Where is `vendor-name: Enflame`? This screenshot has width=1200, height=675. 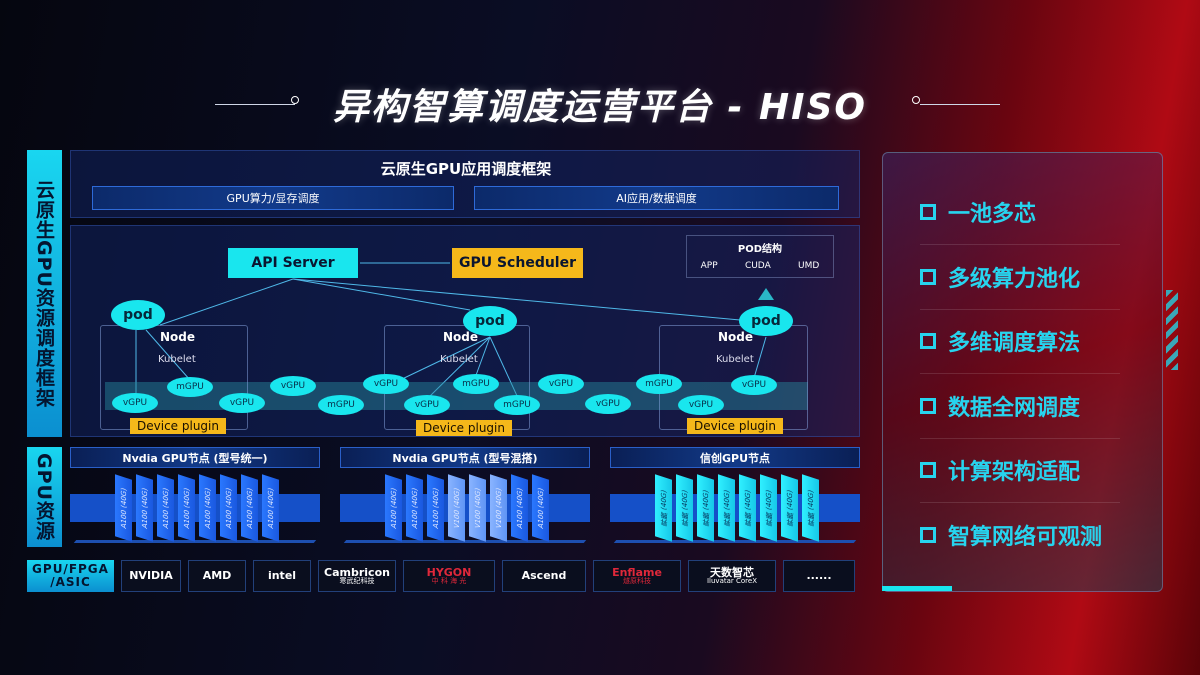
vendor-name: Enflame is located at coordinates (637, 572).